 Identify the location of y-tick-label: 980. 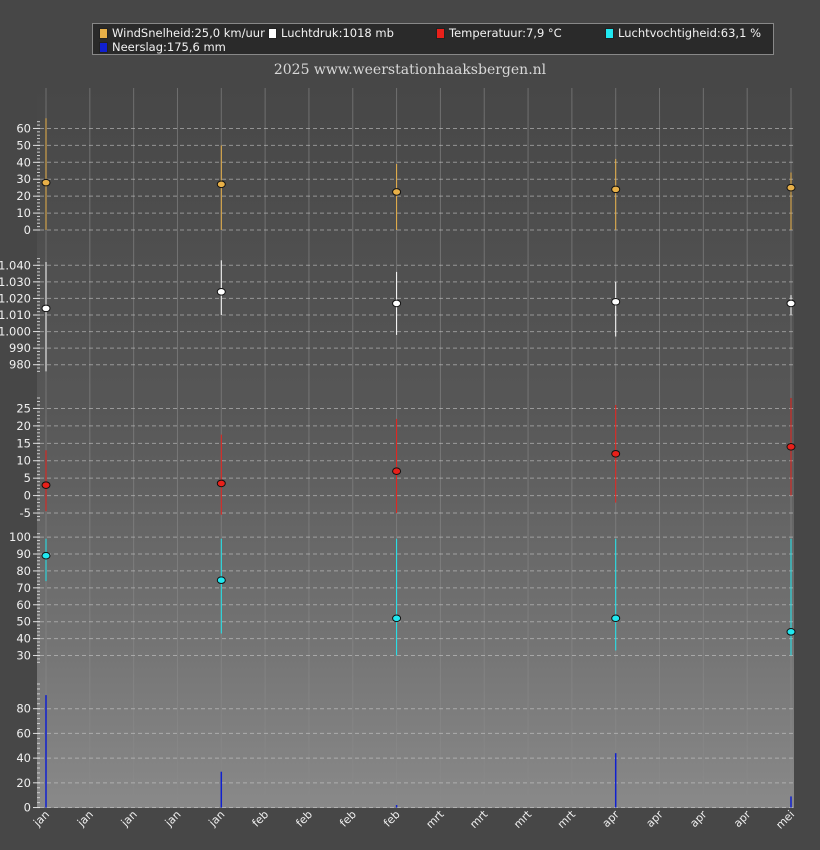
(20, 365).